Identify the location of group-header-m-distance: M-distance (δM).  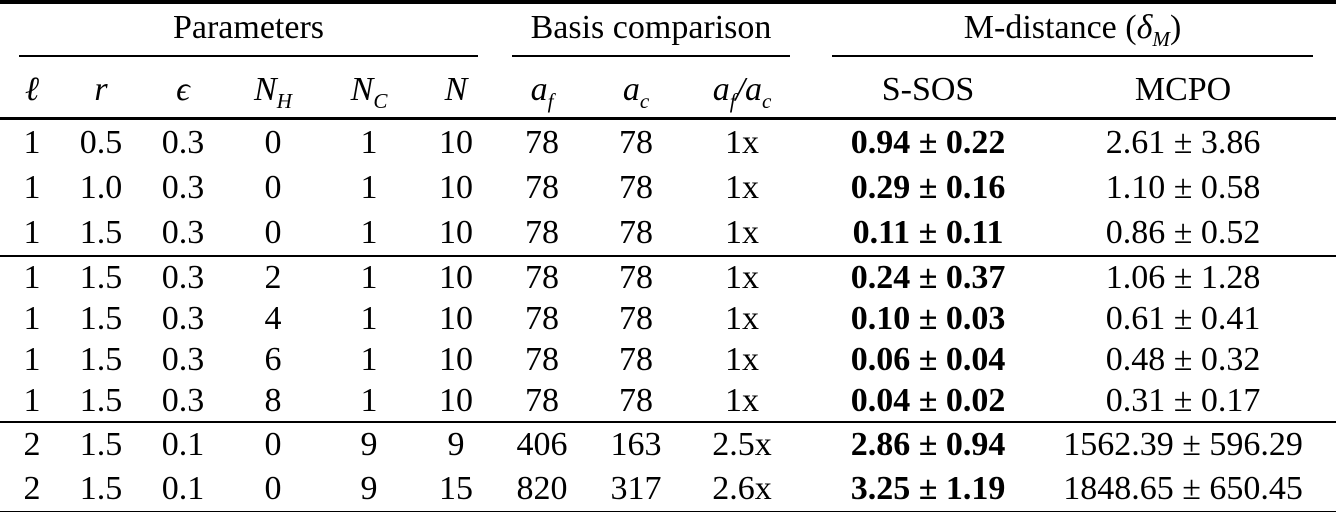
(1081, 29).